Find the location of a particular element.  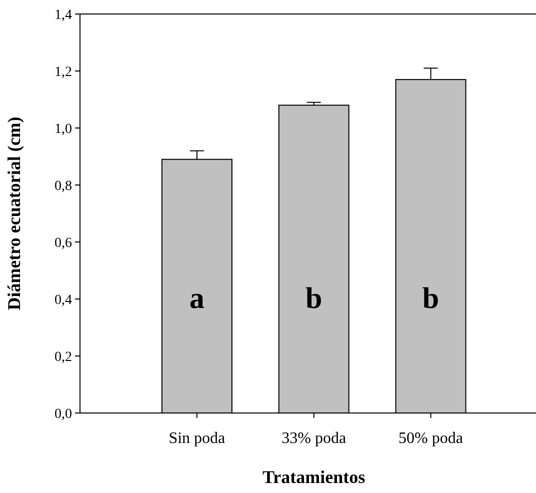

x-tick-label: 50% poda is located at coordinates (430, 438).